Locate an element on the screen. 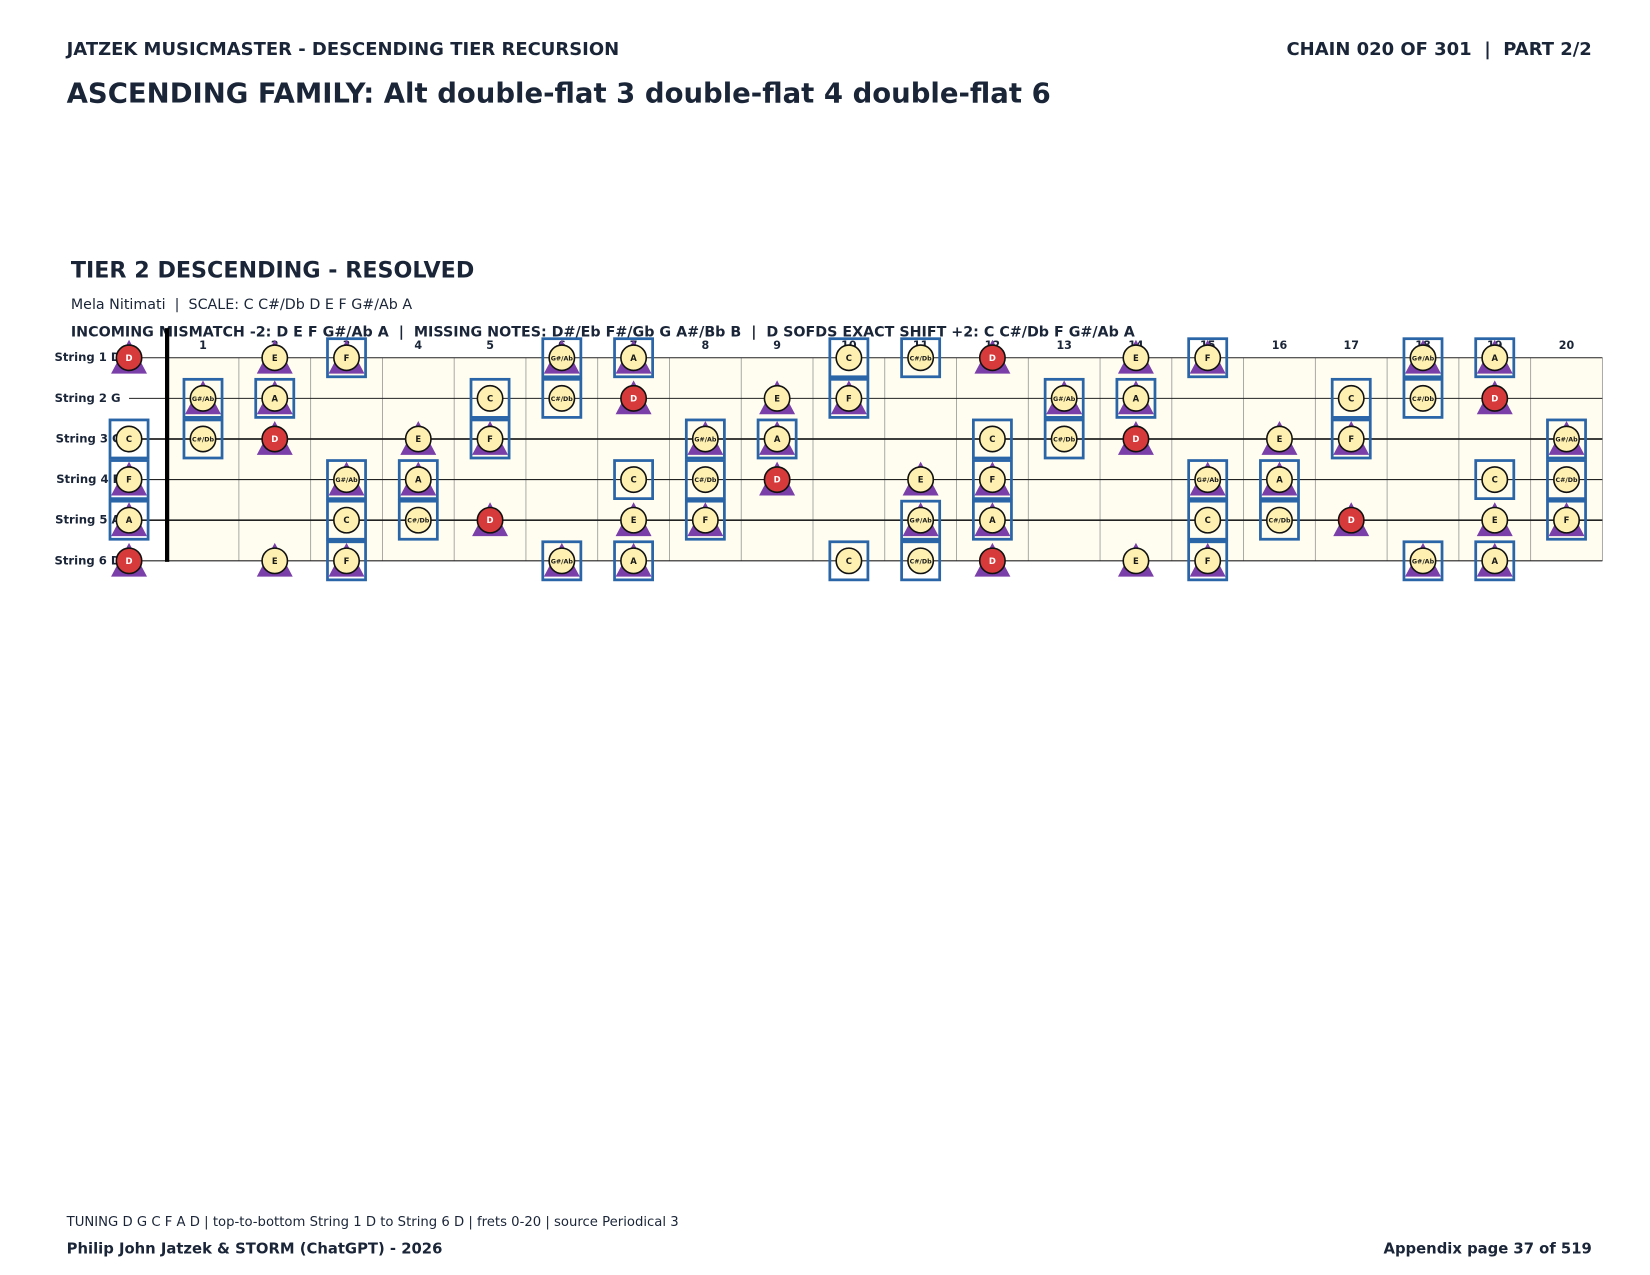  mismatch-part: D is located at coordinates (772, 332).